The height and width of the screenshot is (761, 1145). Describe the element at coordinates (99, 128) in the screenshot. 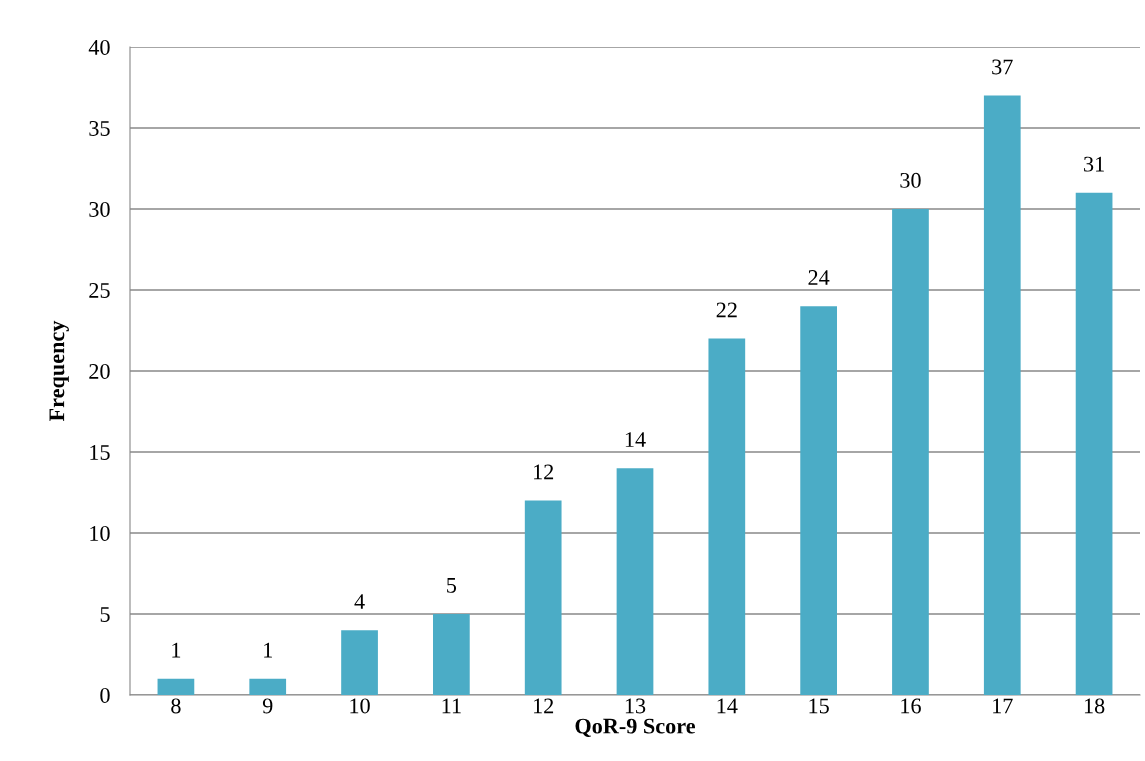

I see `y-tick-label: 35` at that location.